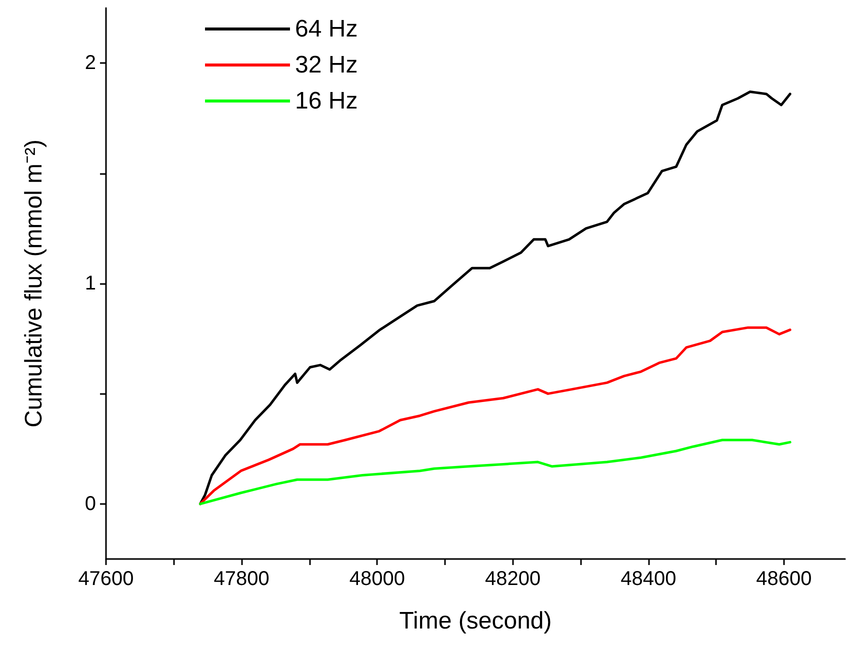  What do you see at coordinates (326, 65) in the screenshot?
I see `legend-label: 32 Hz` at bounding box center [326, 65].